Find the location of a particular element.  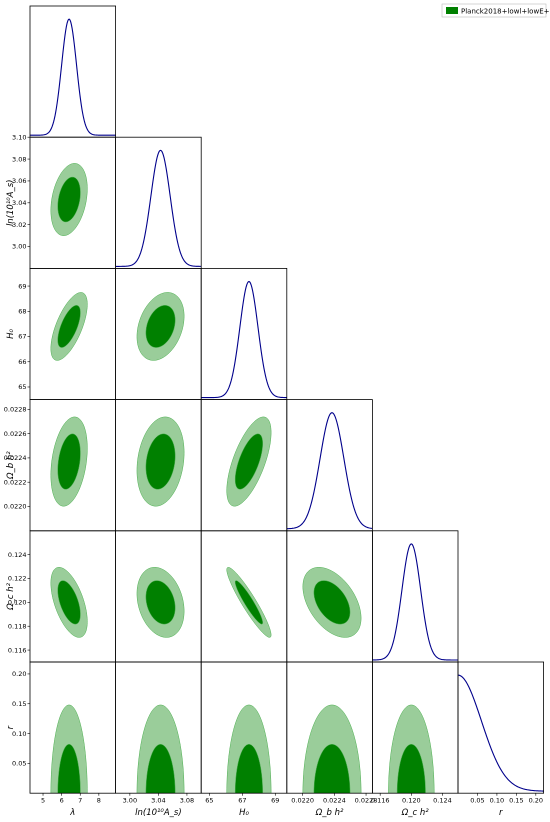

y-axis-label-omch2: Ω_c h² is located at coordinates (11, 596).